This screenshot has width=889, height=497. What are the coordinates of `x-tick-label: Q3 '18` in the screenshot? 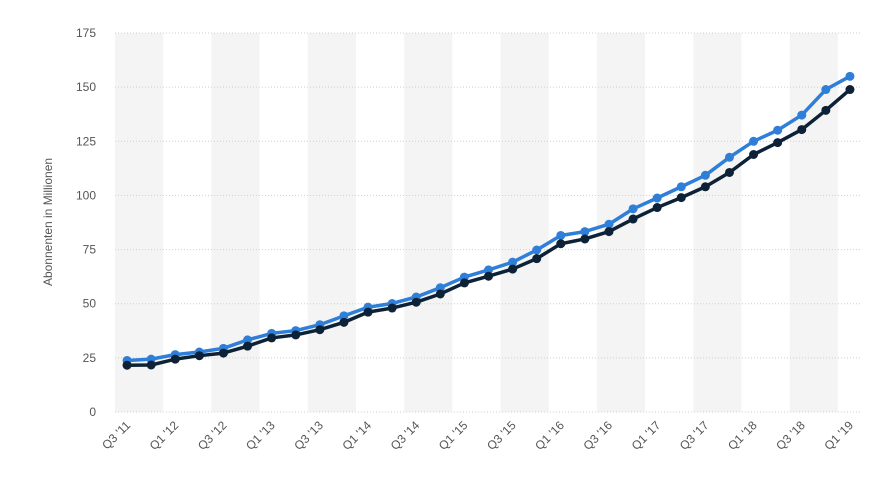 It's located at (790, 435).